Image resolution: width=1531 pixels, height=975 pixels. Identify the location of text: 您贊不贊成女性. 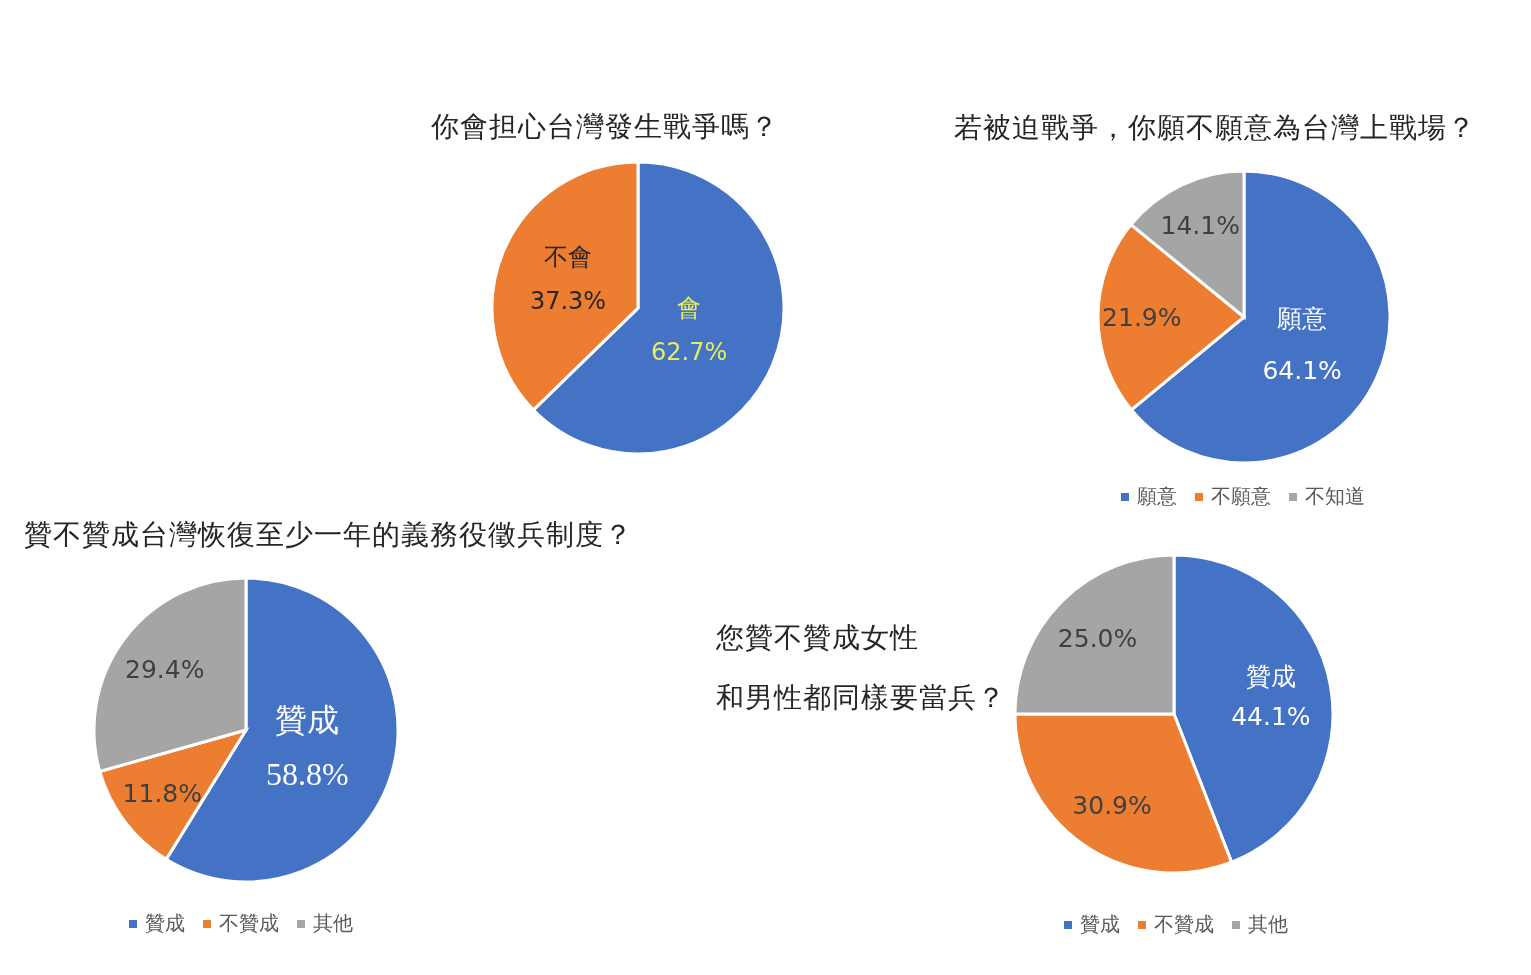
(818, 638).